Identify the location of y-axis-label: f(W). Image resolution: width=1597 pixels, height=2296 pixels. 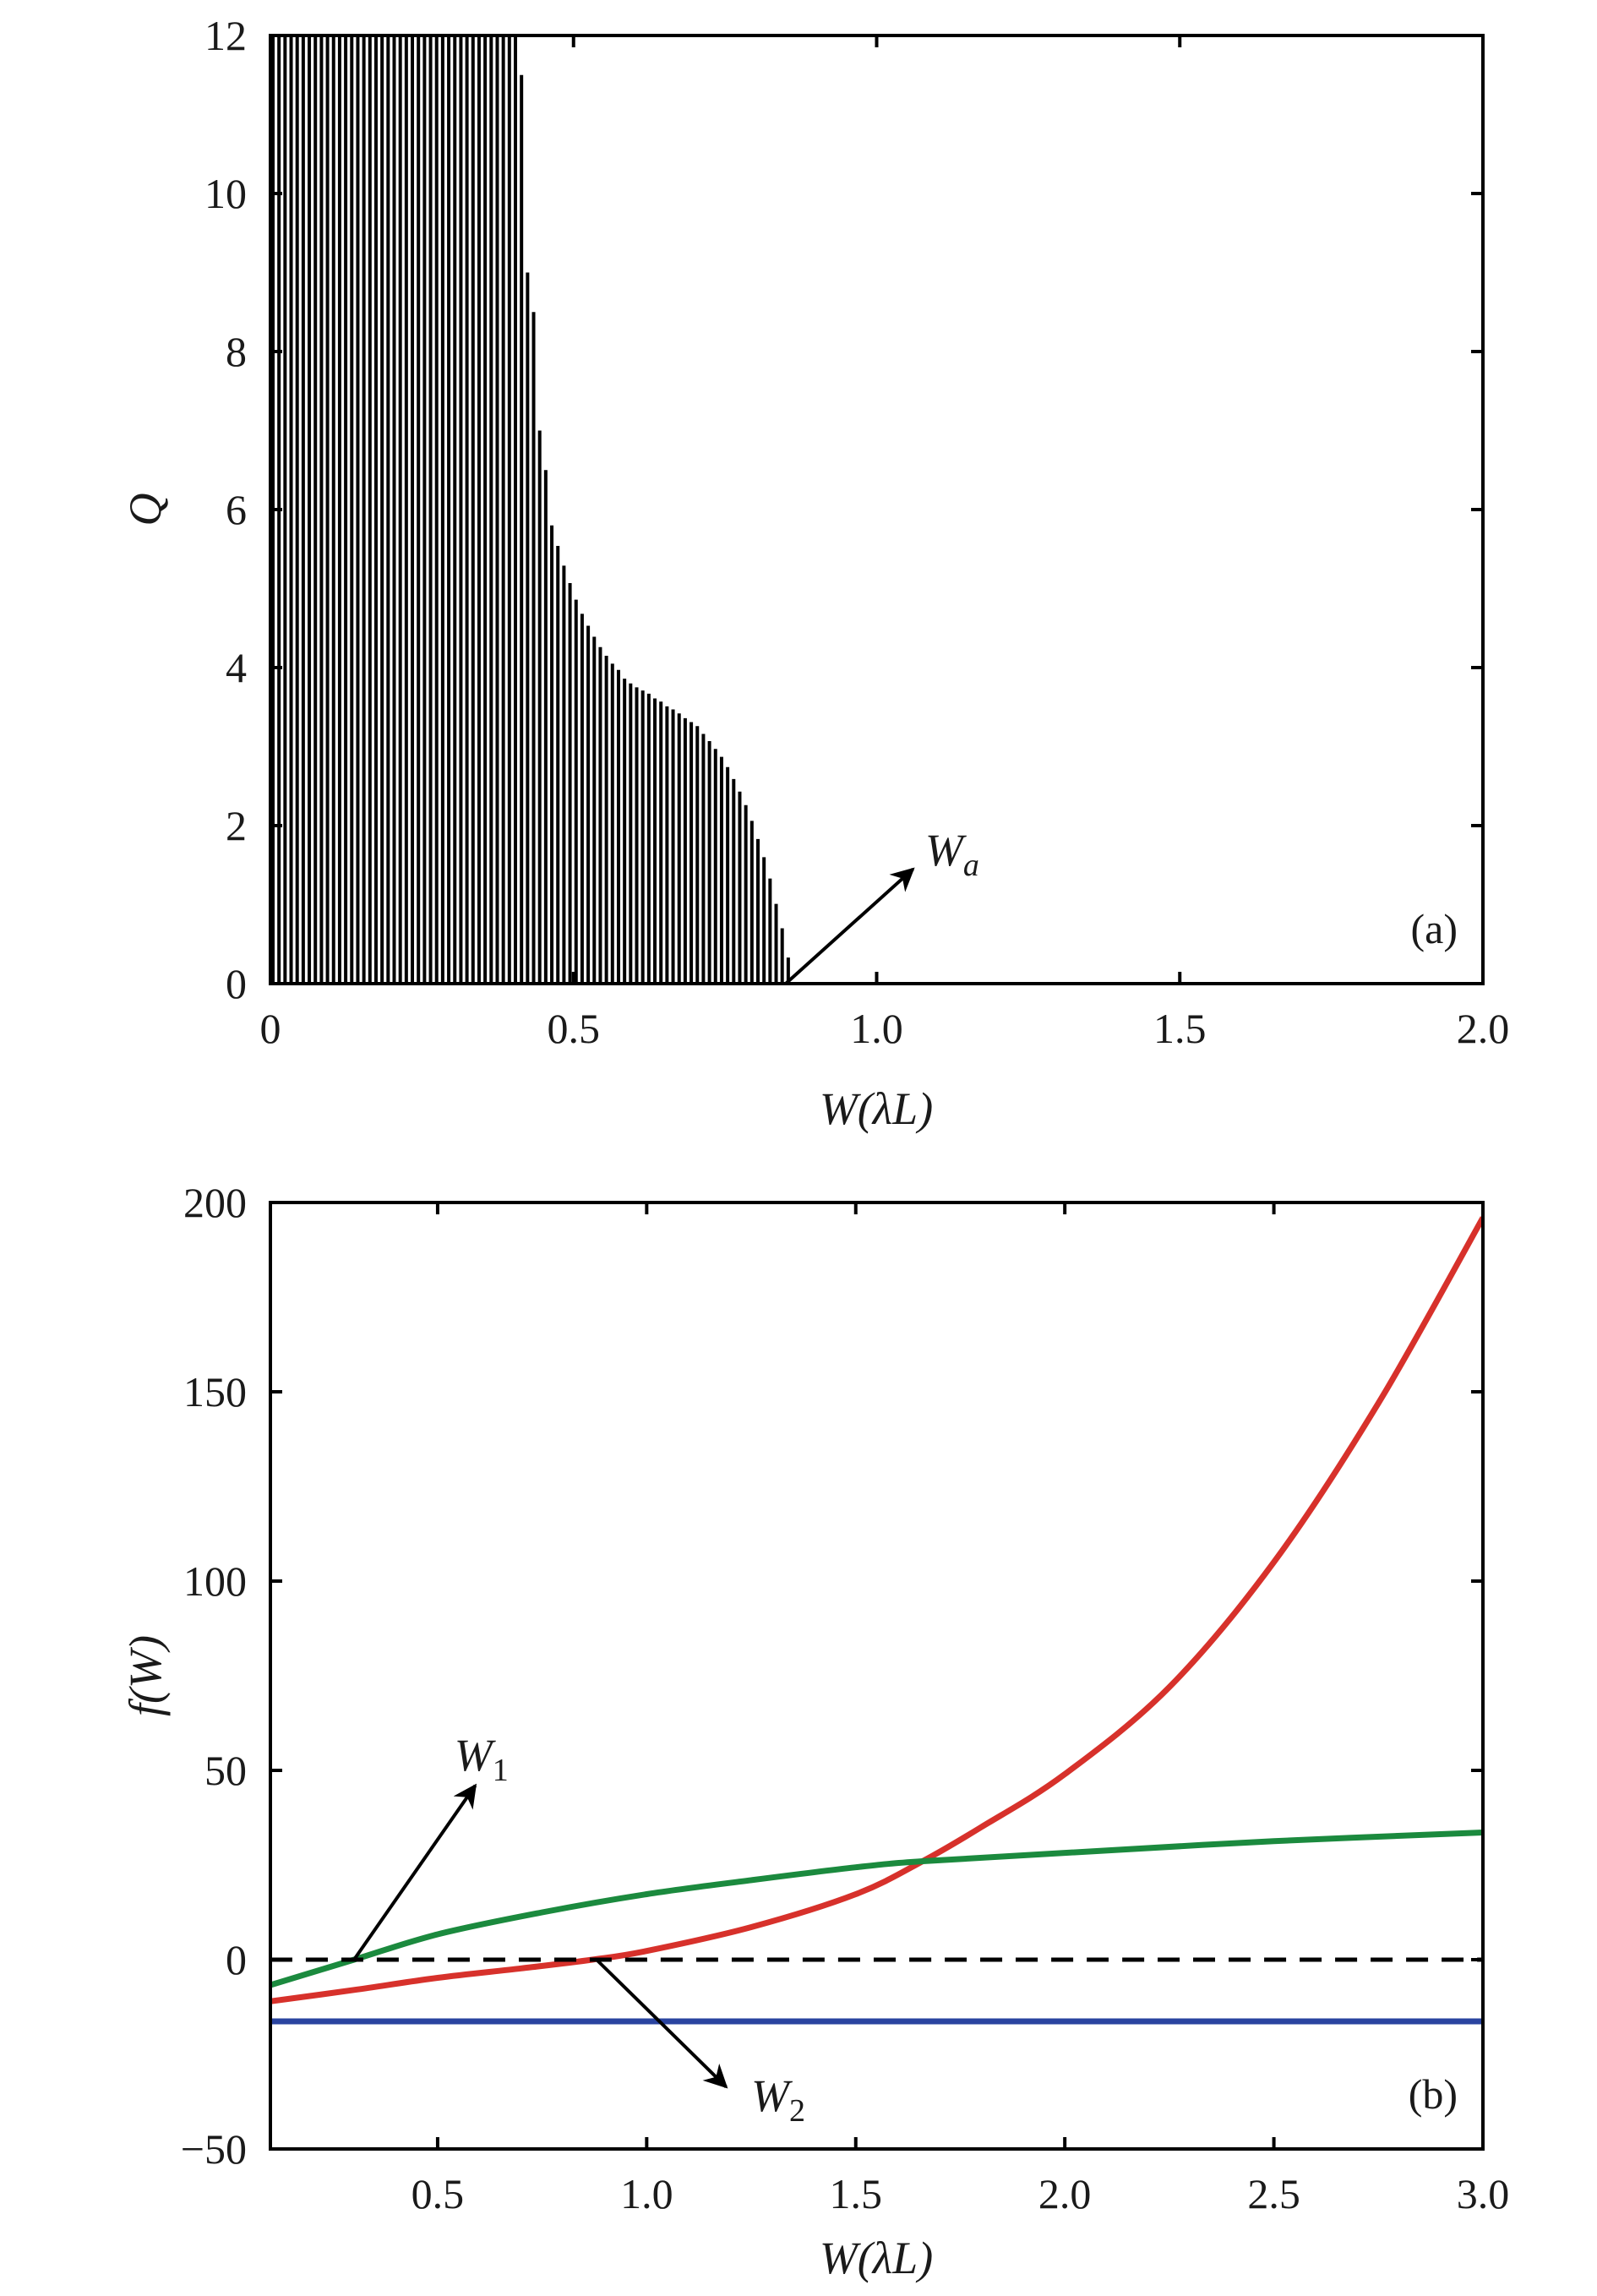
(145, 1675).